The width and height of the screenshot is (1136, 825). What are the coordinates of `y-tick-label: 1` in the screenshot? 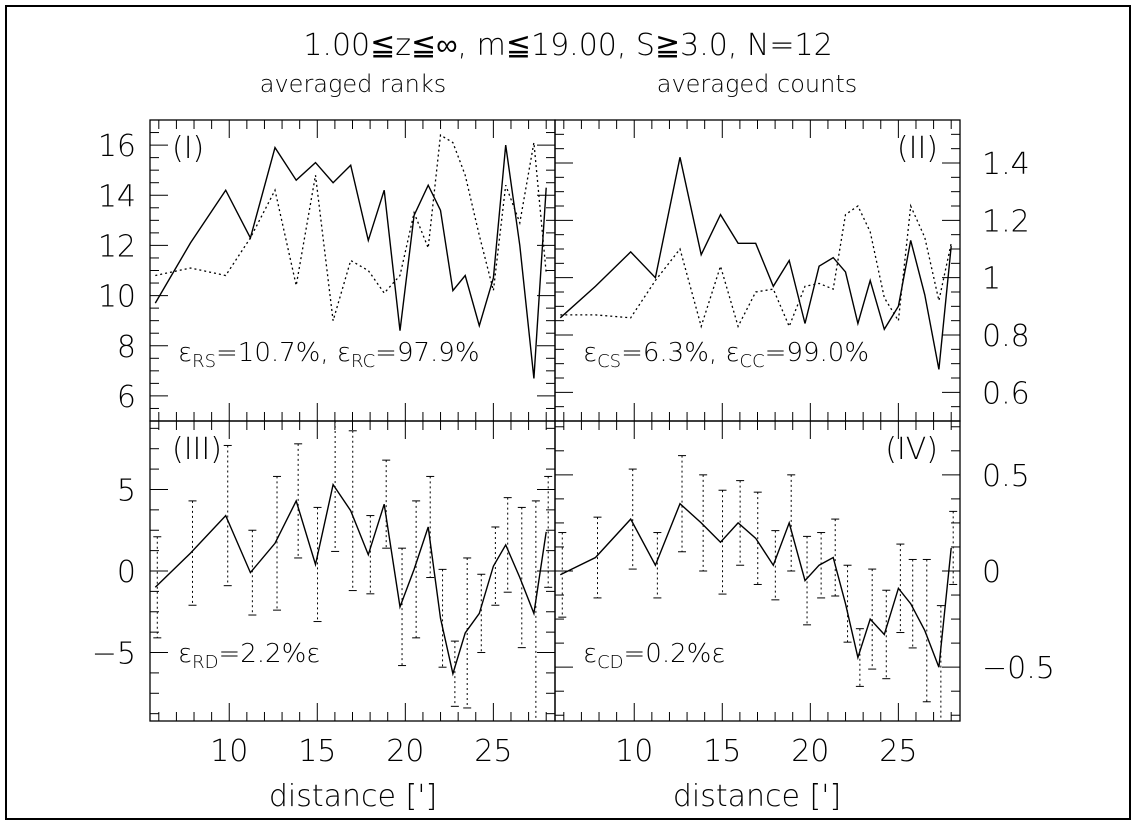 It's located at (991, 279).